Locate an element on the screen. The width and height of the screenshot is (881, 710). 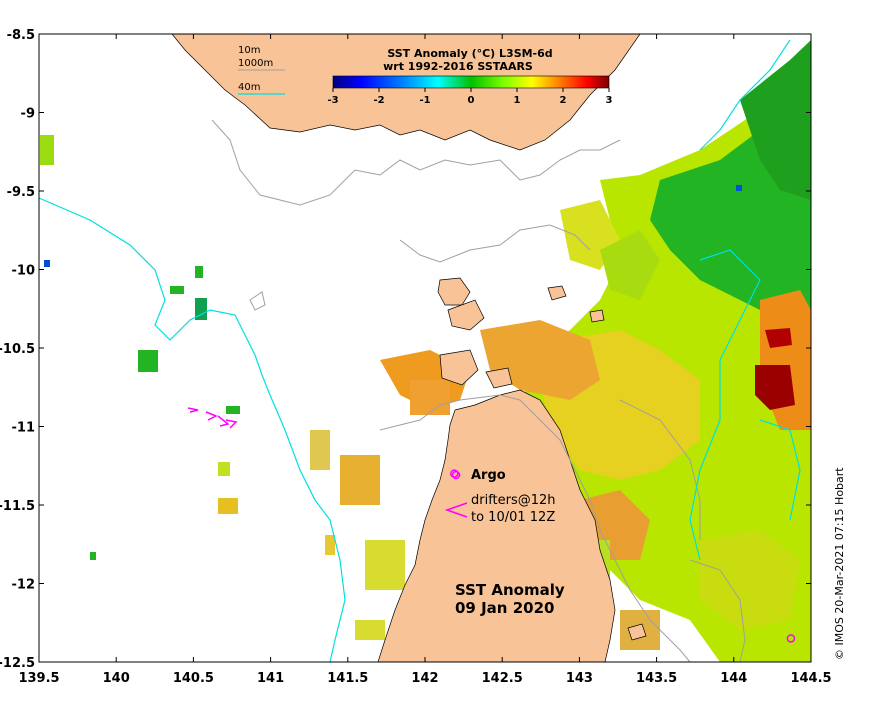
colorbar-tick-label: 3 is located at coordinates (609, 100).